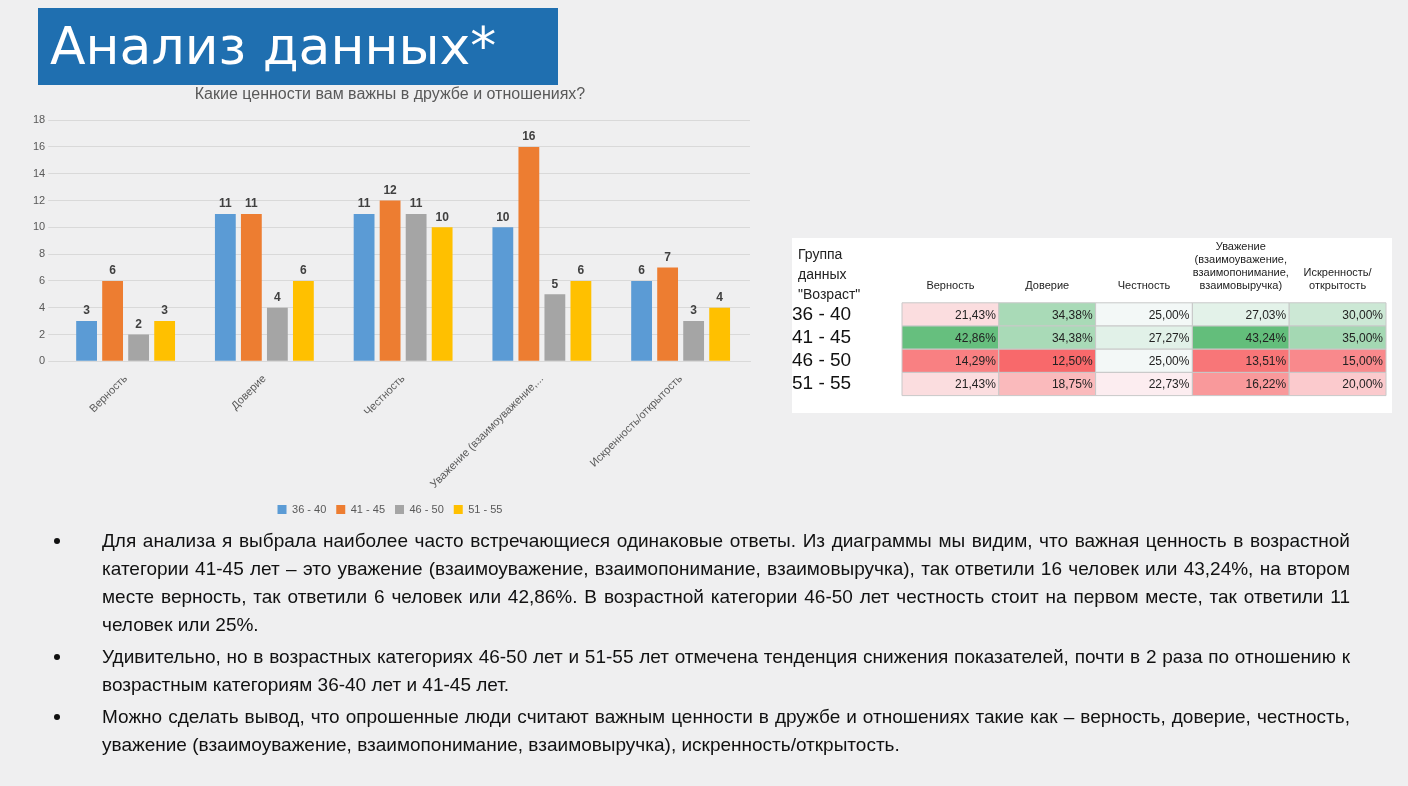 Image resolution: width=1408 pixels, height=786 pixels. I want to click on data-label: 16, so click(529, 136).